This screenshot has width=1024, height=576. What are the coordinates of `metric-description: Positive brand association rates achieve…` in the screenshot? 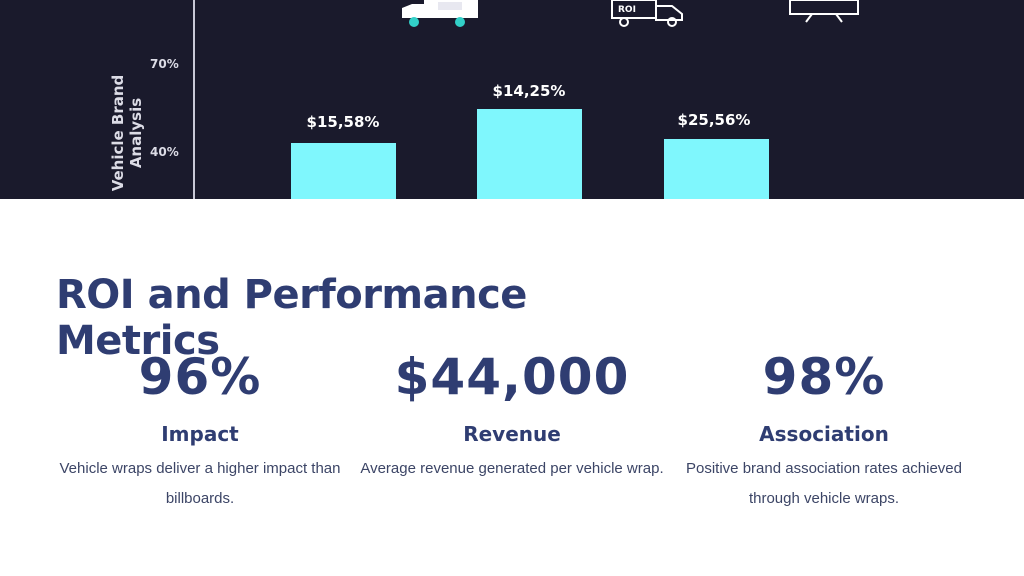 It's located at (824, 483).